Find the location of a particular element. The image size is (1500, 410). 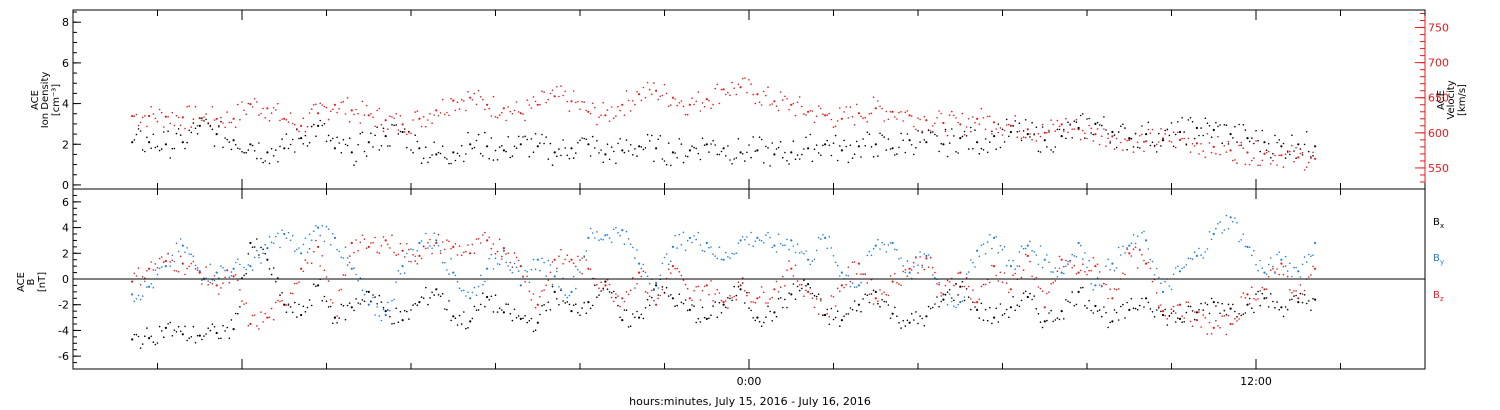

by-point is located at coordinates (165, 266).